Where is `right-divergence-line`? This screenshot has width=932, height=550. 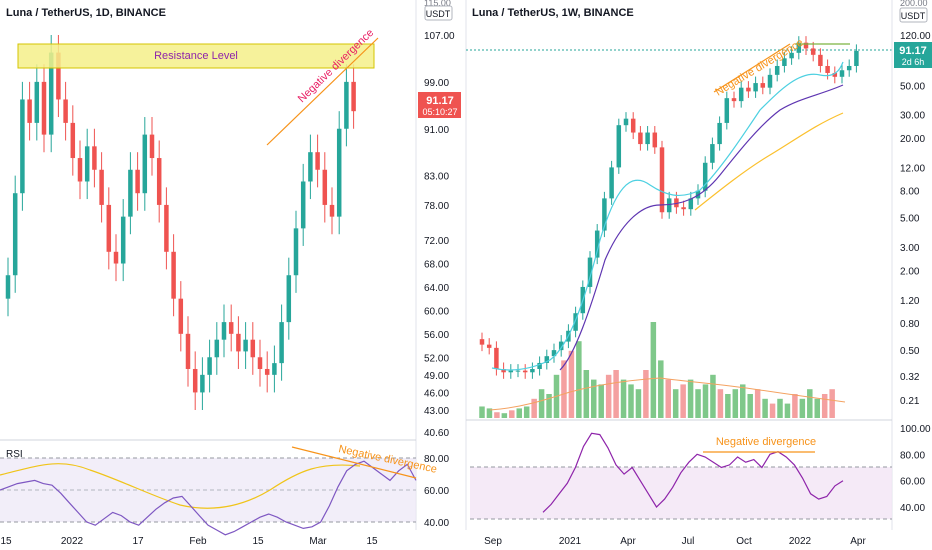
right-divergence-line is located at coordinates (752, 68).